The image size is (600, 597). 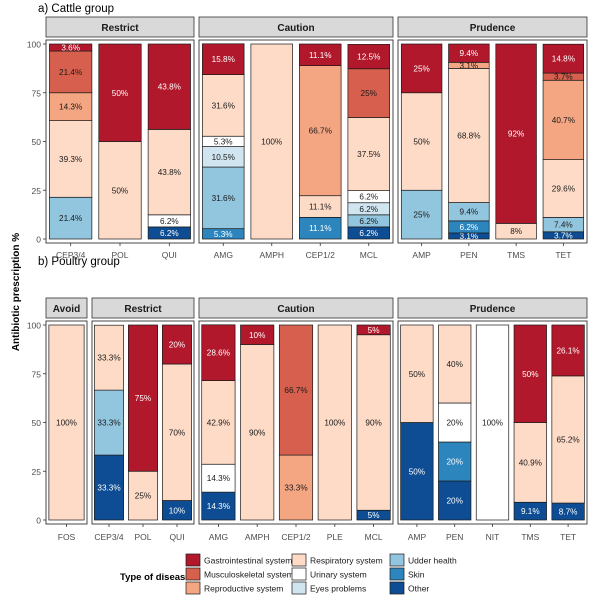 What do you see at coordinates (335, 537) in the screenshot?
I see `x-tick-label: PLE` at bounding box center [335, 537].